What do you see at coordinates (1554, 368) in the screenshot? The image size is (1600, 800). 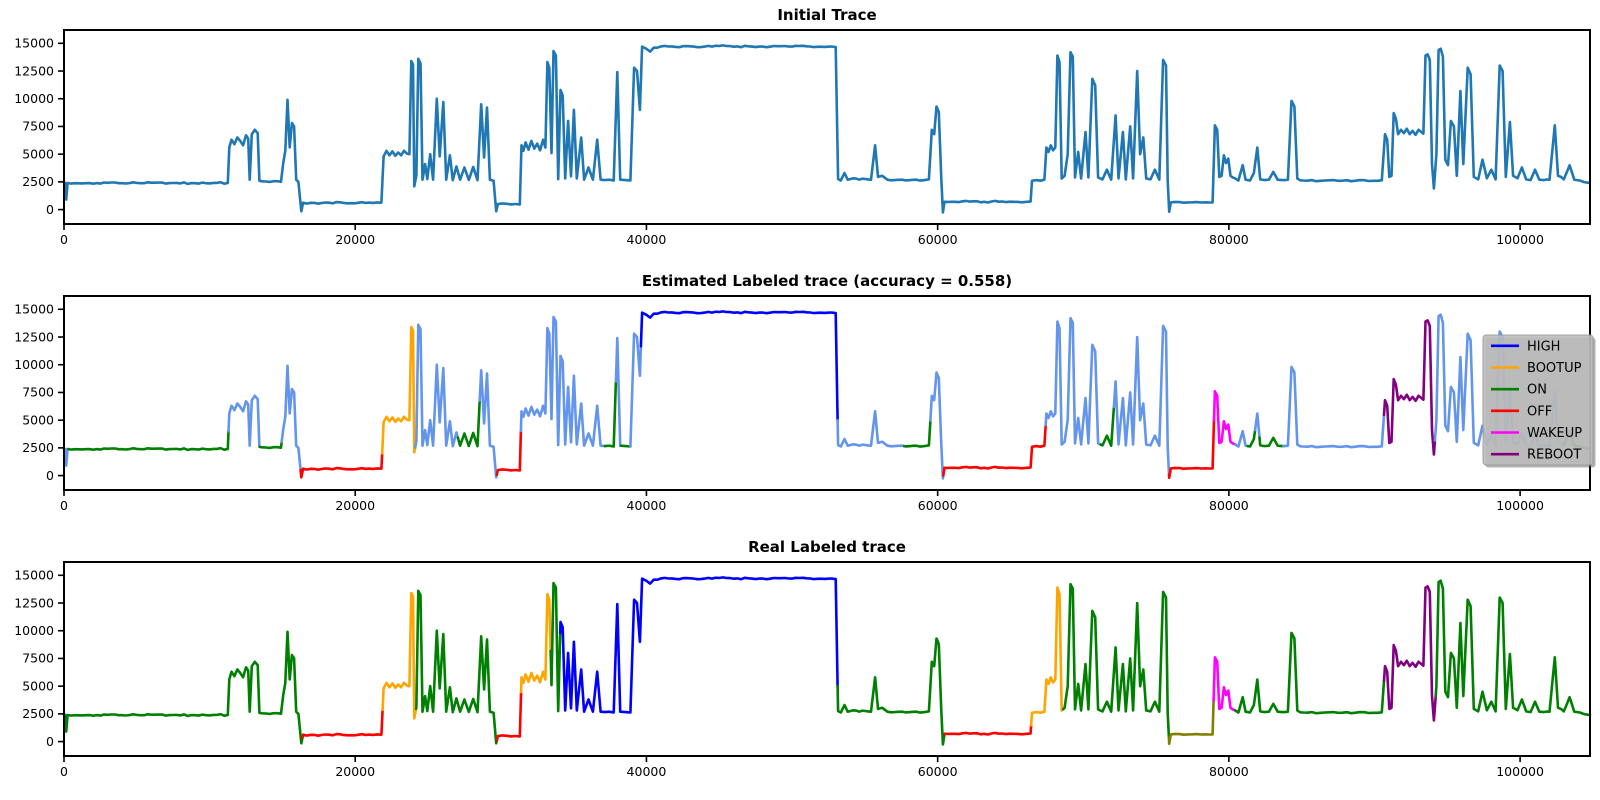 I see `legend-label-bootup: BOOTUP` at bounding box center [1554, 368].